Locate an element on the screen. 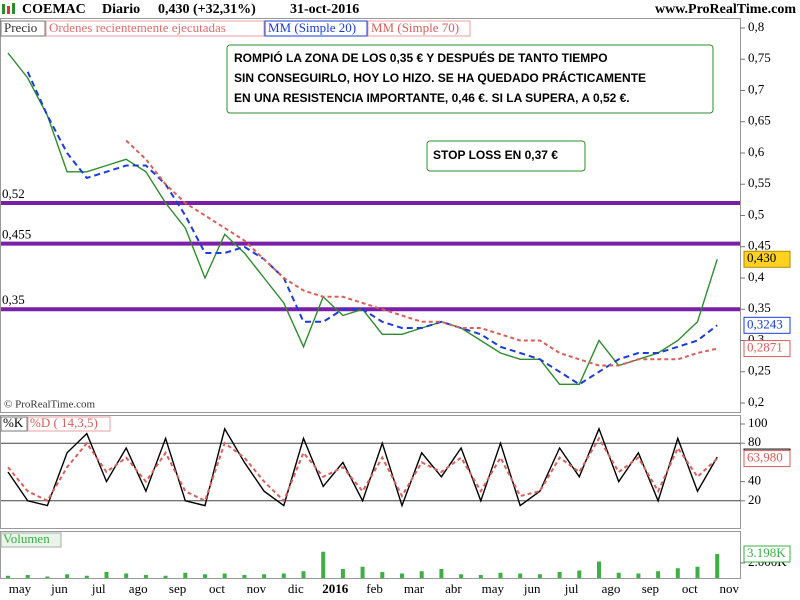  value-label: 3.198K is located at coordinates (766, 552).